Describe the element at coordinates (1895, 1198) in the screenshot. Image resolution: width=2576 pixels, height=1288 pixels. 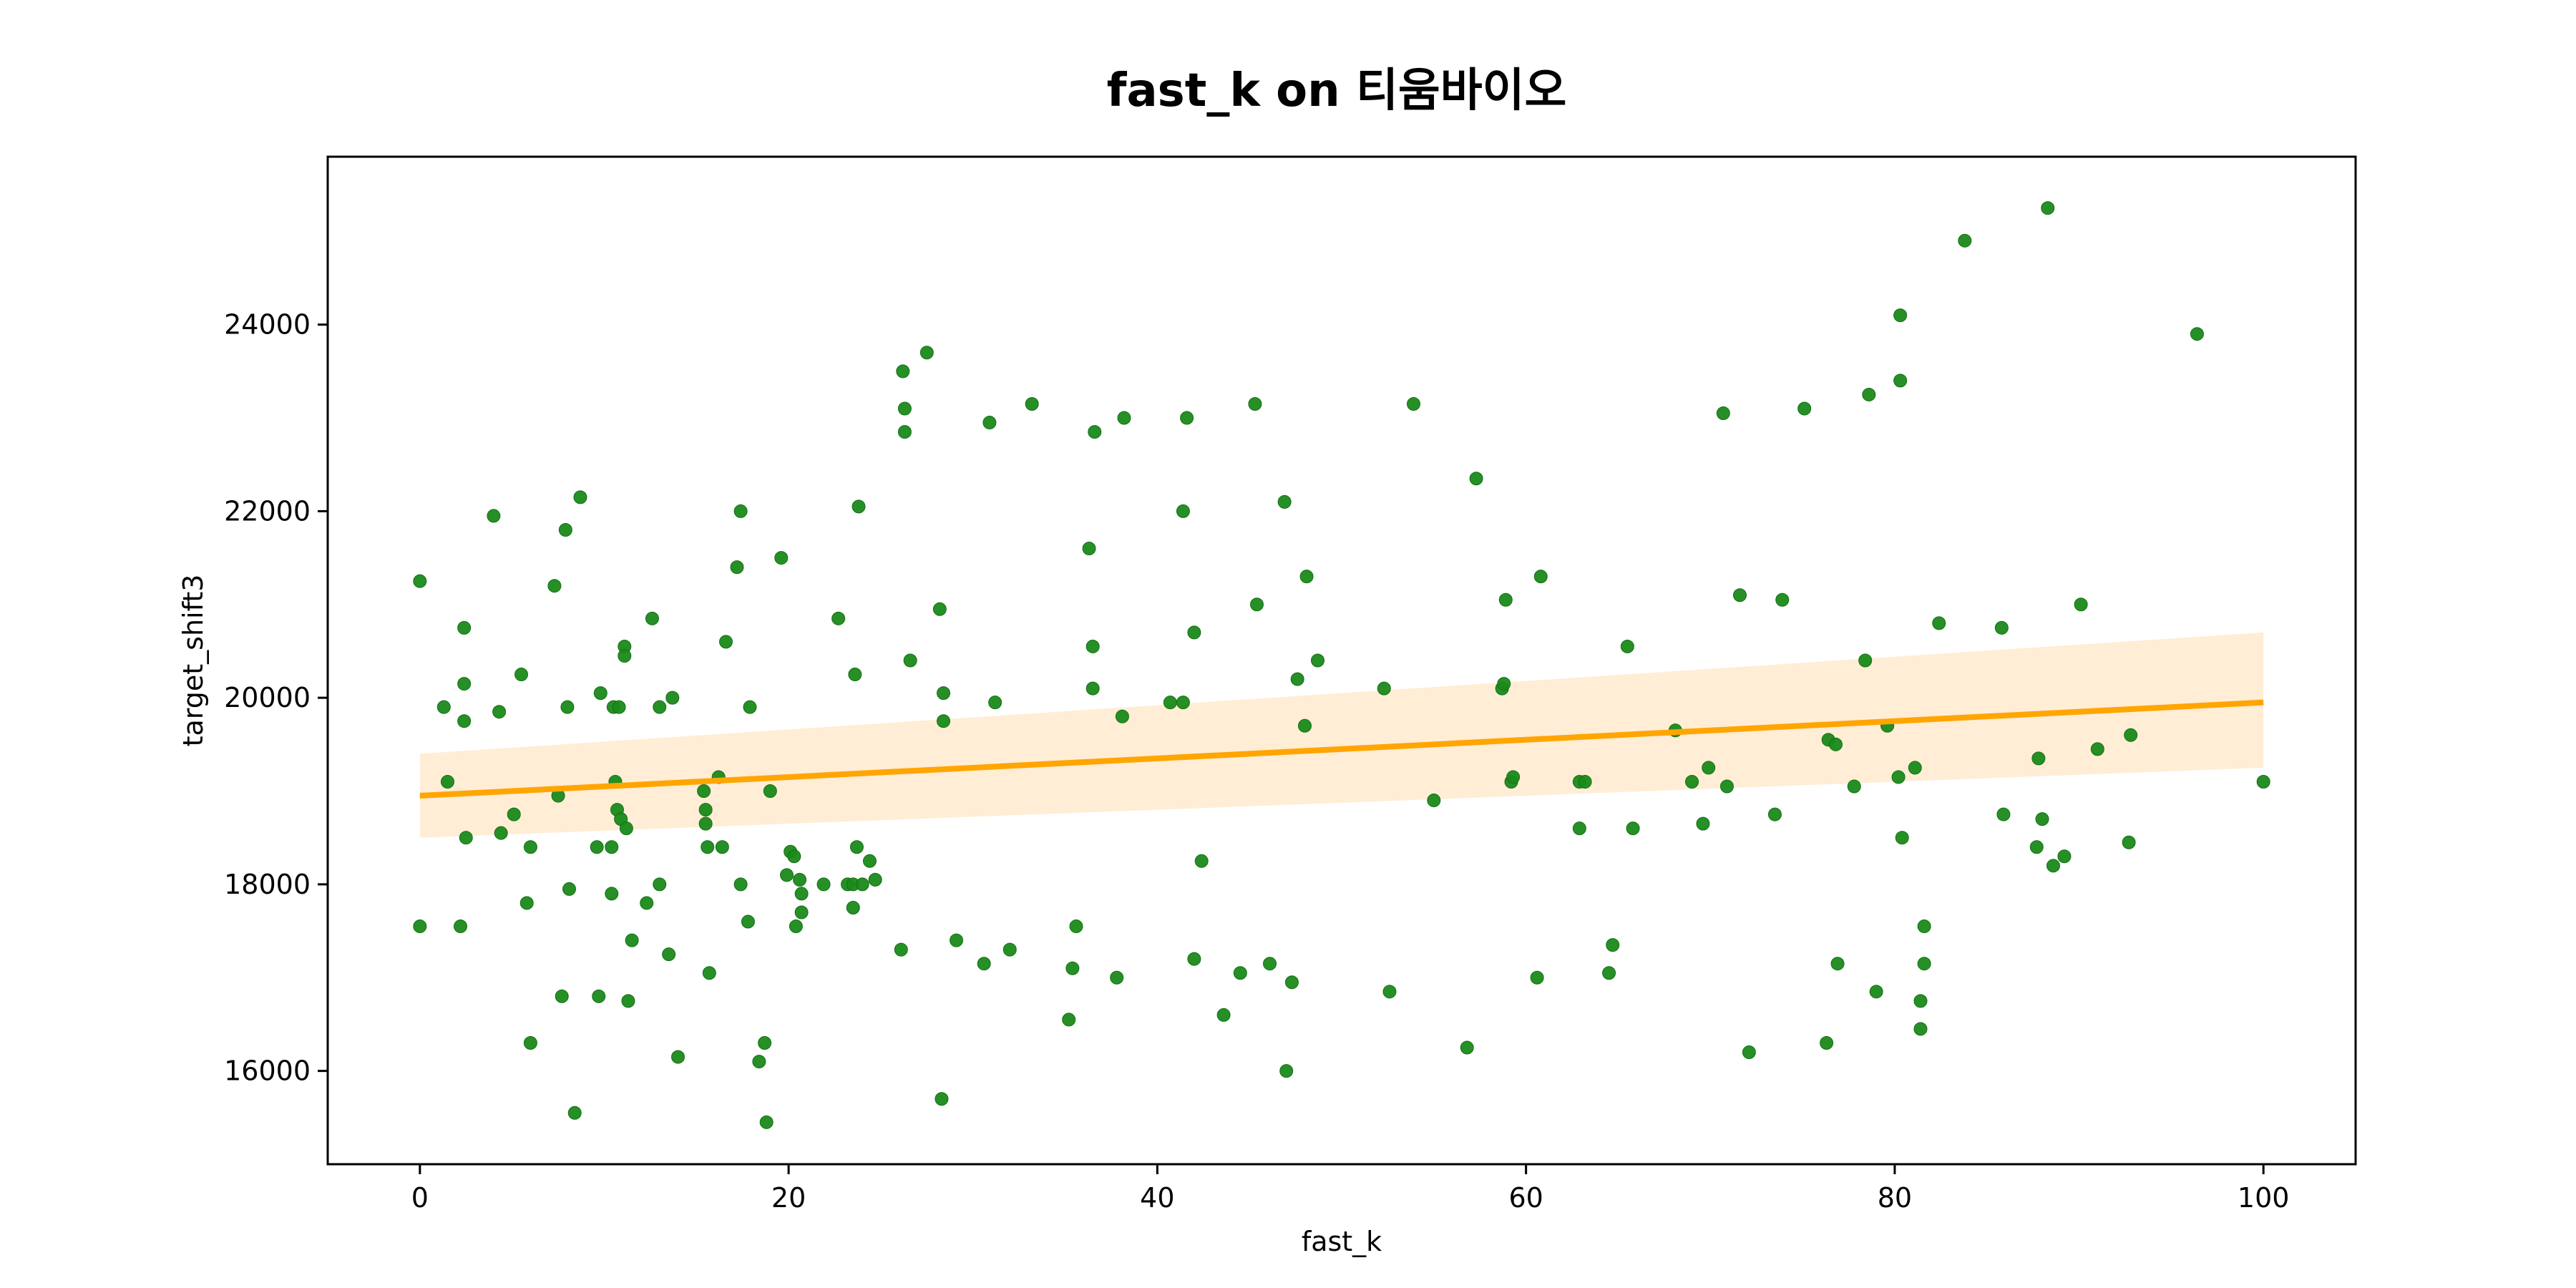
I see `x-tick-label: 80` at that location.